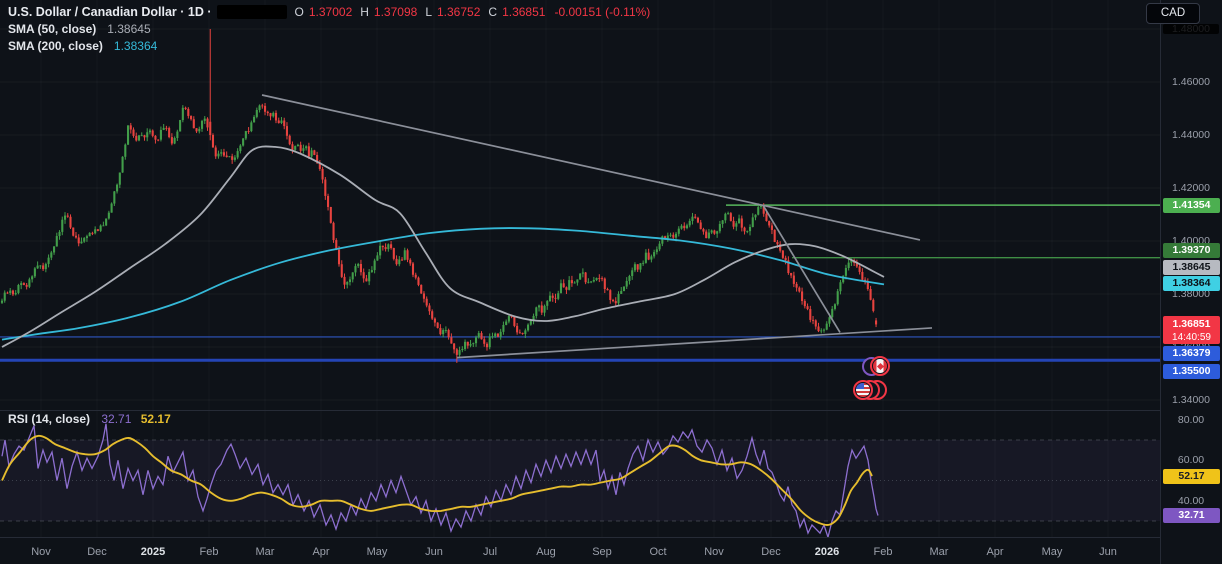  What do you see at coordinates (1191, 419) in the screenshot?
I see `rsi-tick: 80.00` at bounding box center [1191, 419].